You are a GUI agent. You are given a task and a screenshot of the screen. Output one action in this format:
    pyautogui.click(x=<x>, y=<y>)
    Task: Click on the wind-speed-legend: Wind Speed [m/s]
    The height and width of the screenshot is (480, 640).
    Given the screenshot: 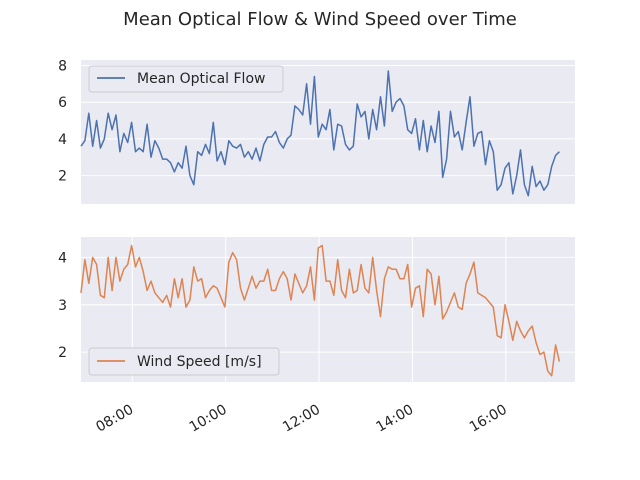 What is the action you would take?
    pyautogui.click(x=184, y=361)
    